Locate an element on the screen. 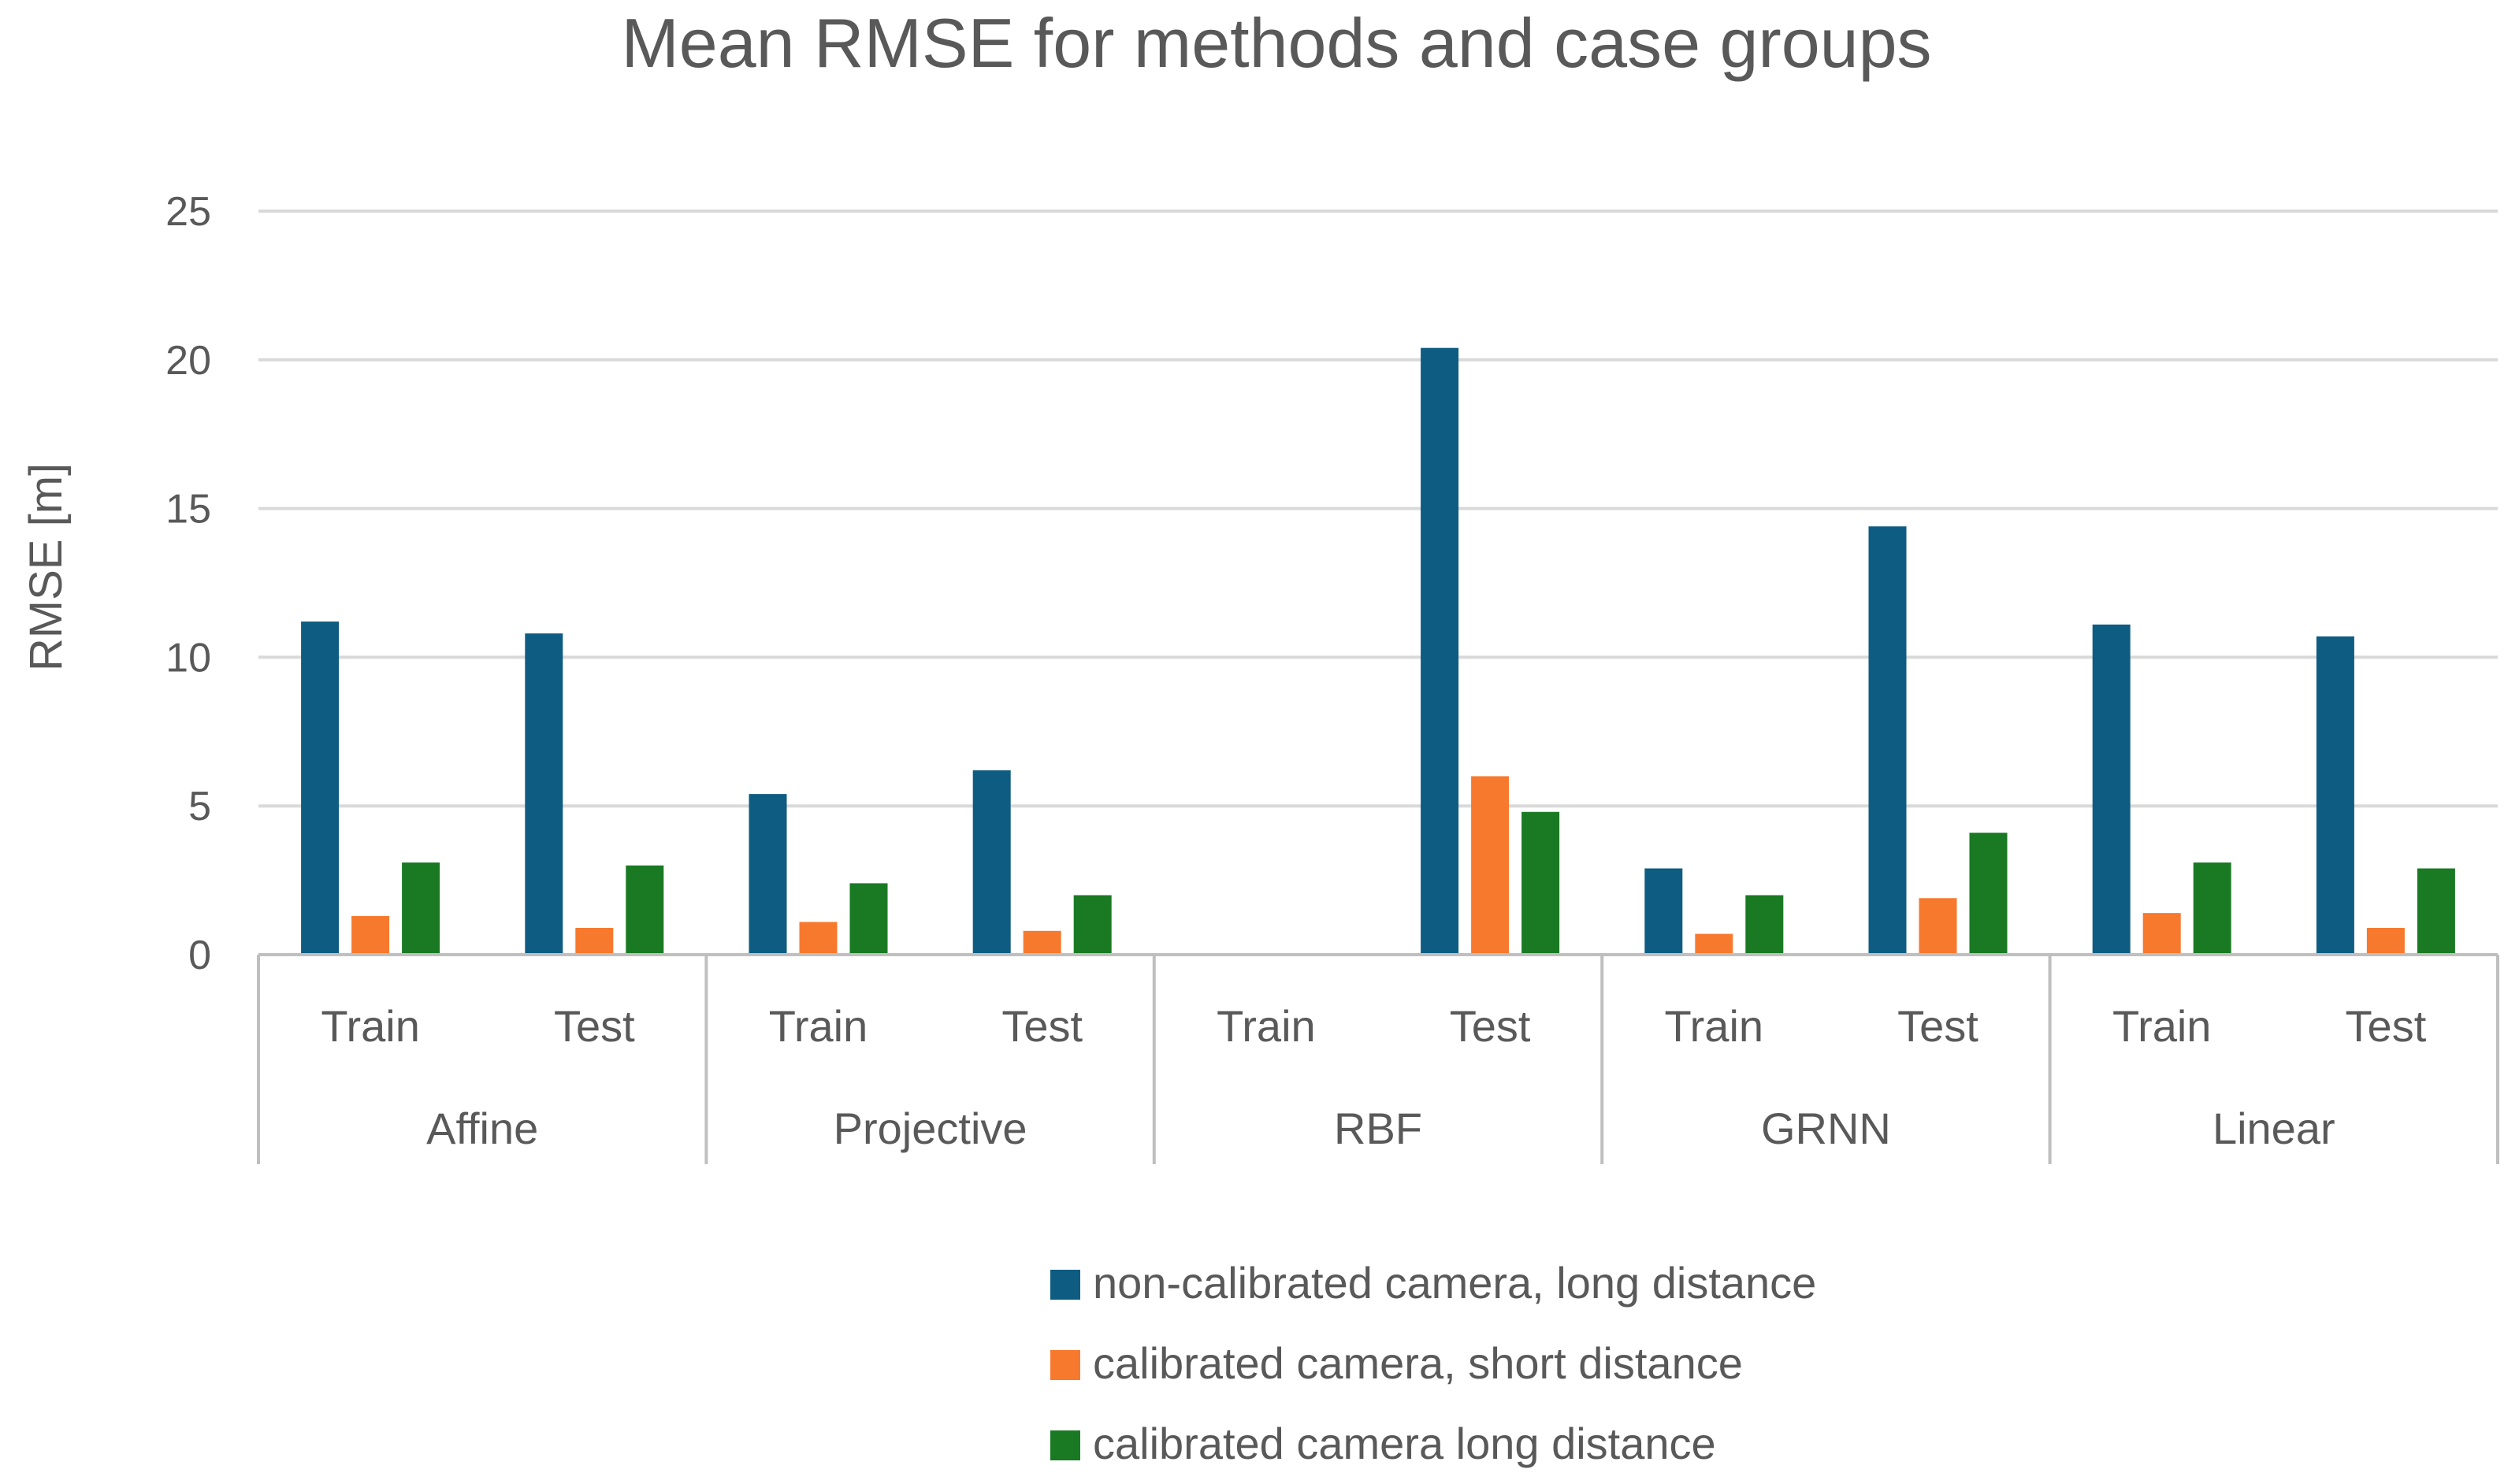 This screenshot has height=1484, width=2519. y-axis-label: RMSE [m] is located at coordinates (46, 567).